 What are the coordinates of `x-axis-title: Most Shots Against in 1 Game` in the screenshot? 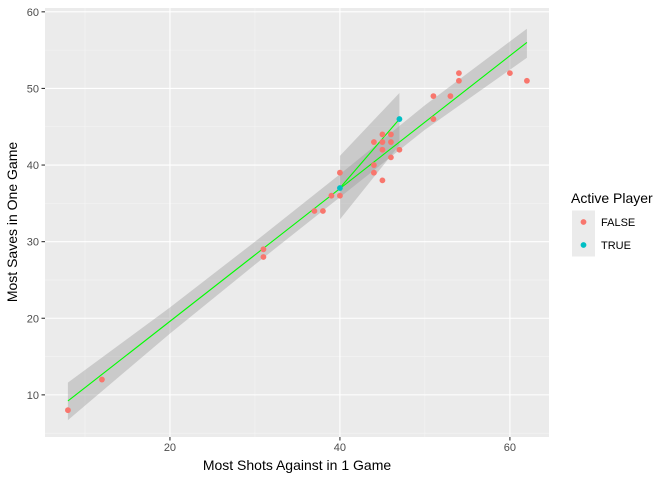 It's located at (297, 465).